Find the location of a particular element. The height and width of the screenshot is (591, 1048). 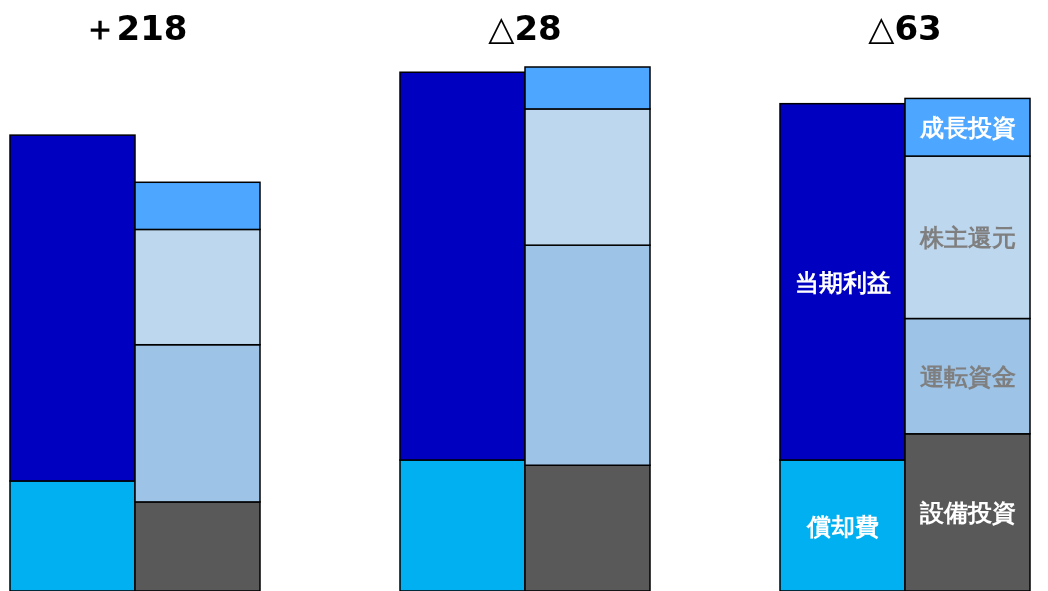

series-label: 当期利益 is located at coordinates (842, 282).